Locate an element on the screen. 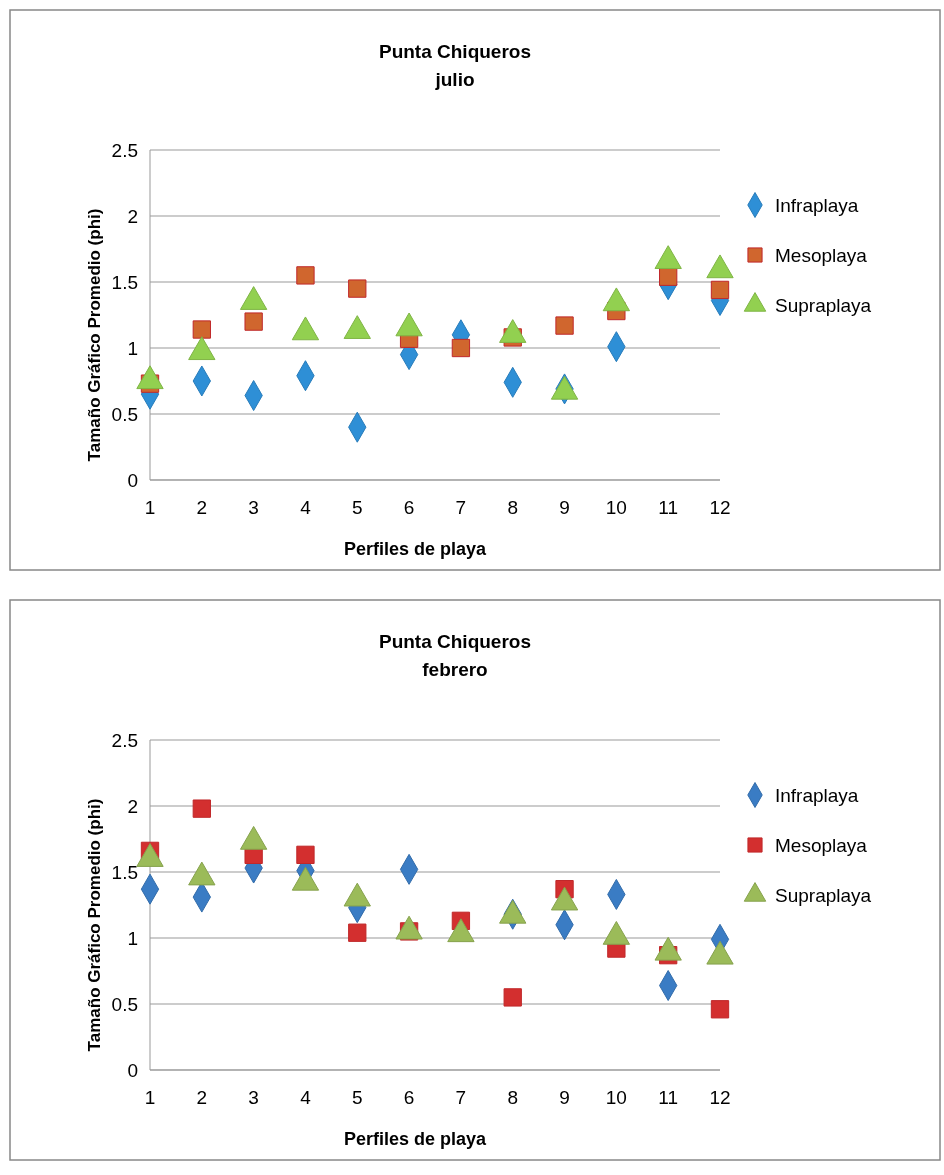  chart-subtitle: febrero is located at coordinates (455, 669).